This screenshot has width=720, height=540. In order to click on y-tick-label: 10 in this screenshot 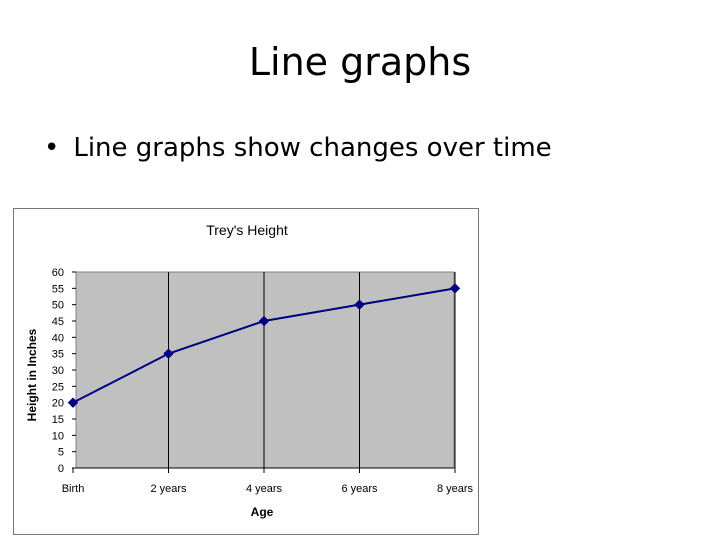, I will do `click(58, 436)`.